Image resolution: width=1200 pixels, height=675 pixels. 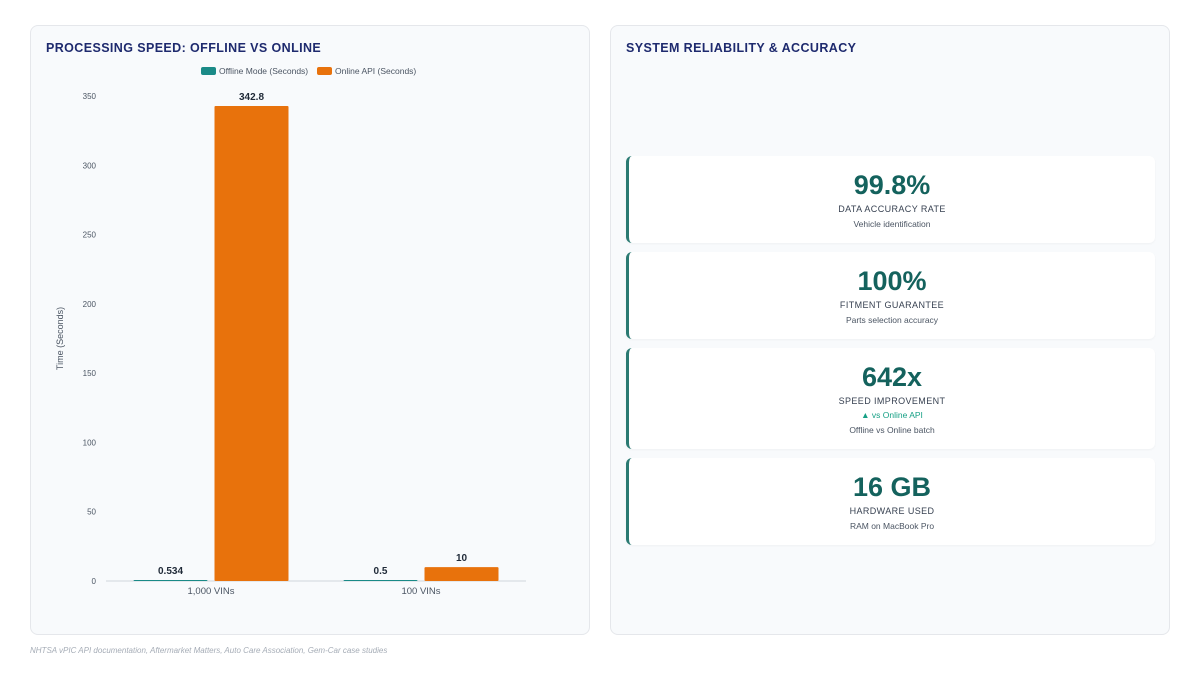 I want to click on chart-title: PROCESSING SPEED: OFFLINE VS ONLINE, so click(x=184, y=48).